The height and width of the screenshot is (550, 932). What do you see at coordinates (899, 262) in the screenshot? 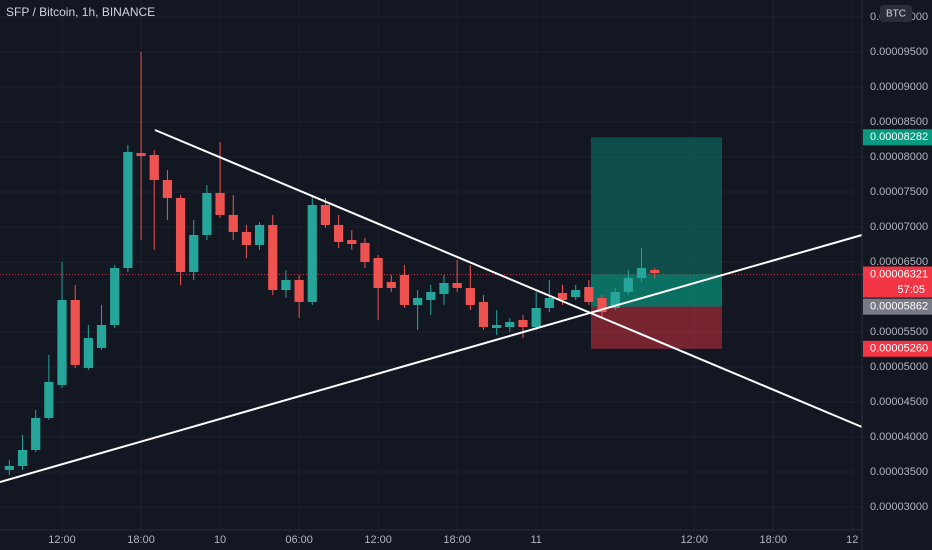
I see `y-tick-label: 0.00006500` at bounding box center [899, 262].